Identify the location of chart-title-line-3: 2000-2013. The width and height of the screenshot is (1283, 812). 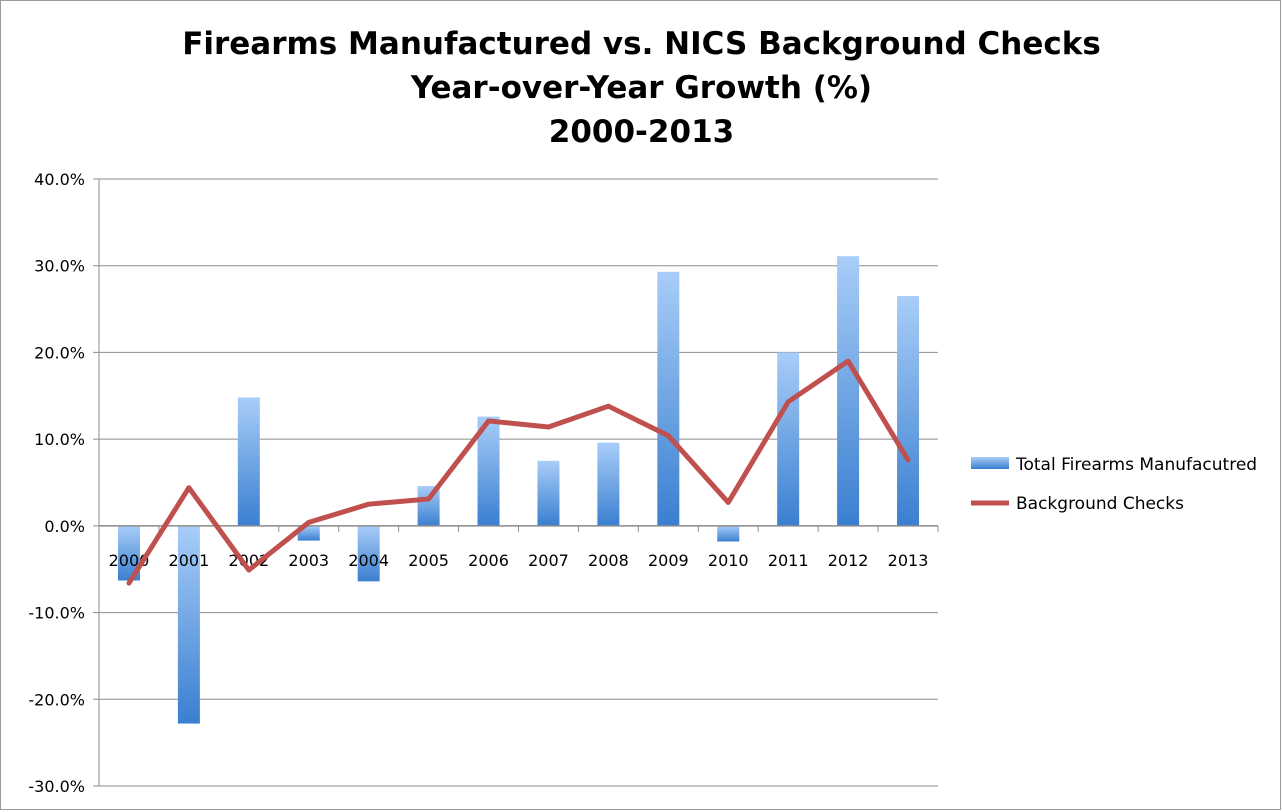
(641, 132).